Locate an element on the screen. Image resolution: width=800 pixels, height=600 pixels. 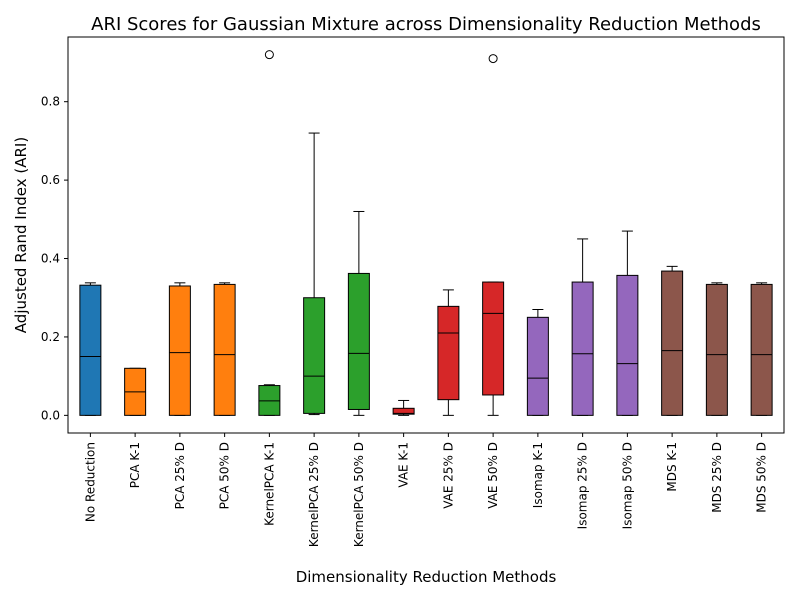
y-tick-label: 0.6 is located at coordinates (50, 180).